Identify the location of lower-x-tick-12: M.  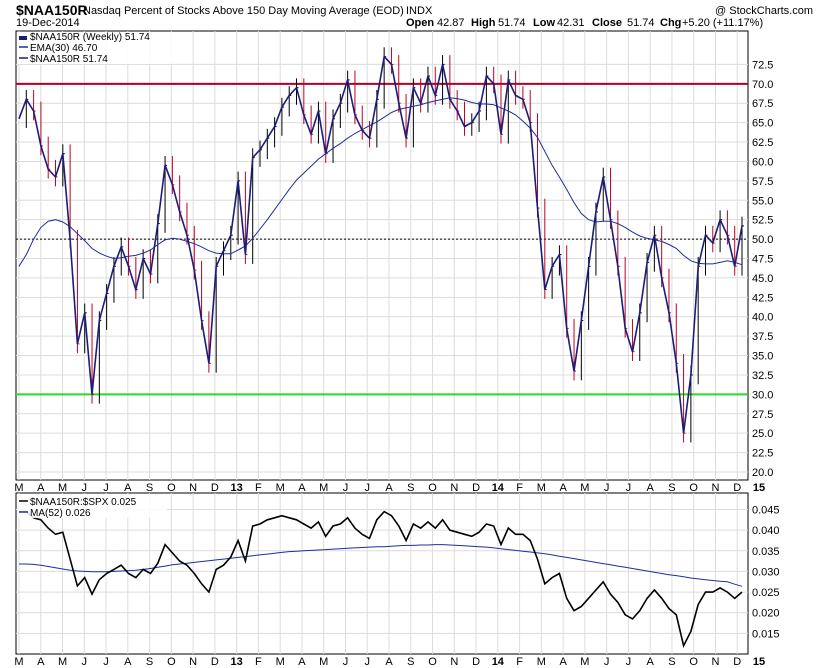
(280, 662).